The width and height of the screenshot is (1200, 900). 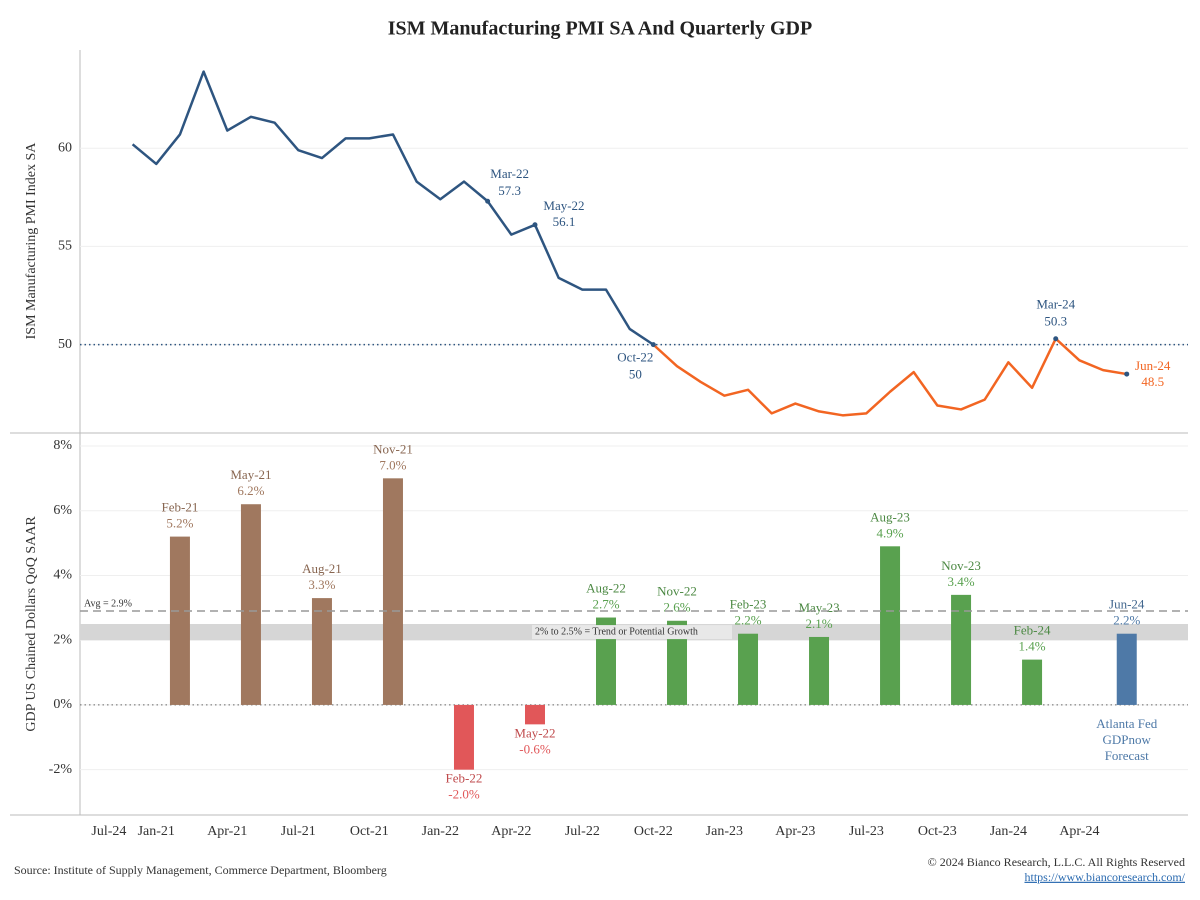 I want to click on bar-date: Feb-22, so click(x=464, y=778).